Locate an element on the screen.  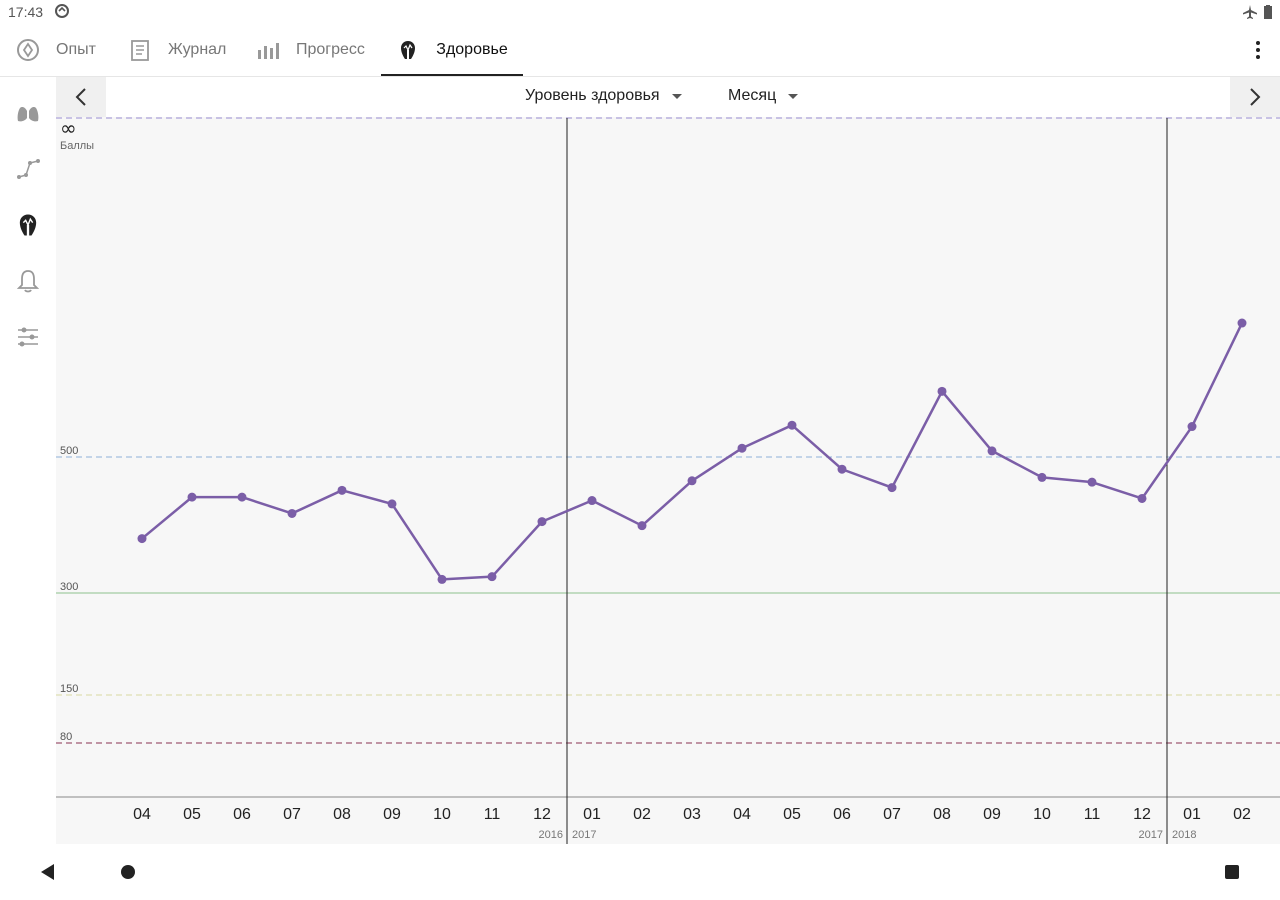
tab-experience: Опыт is located at coordinates (56, 50).